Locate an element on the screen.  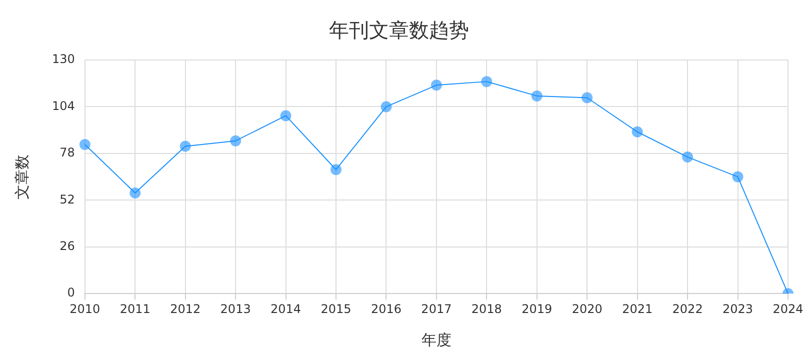
x-tick-label: 2020 is located at coordinates (587, 309).